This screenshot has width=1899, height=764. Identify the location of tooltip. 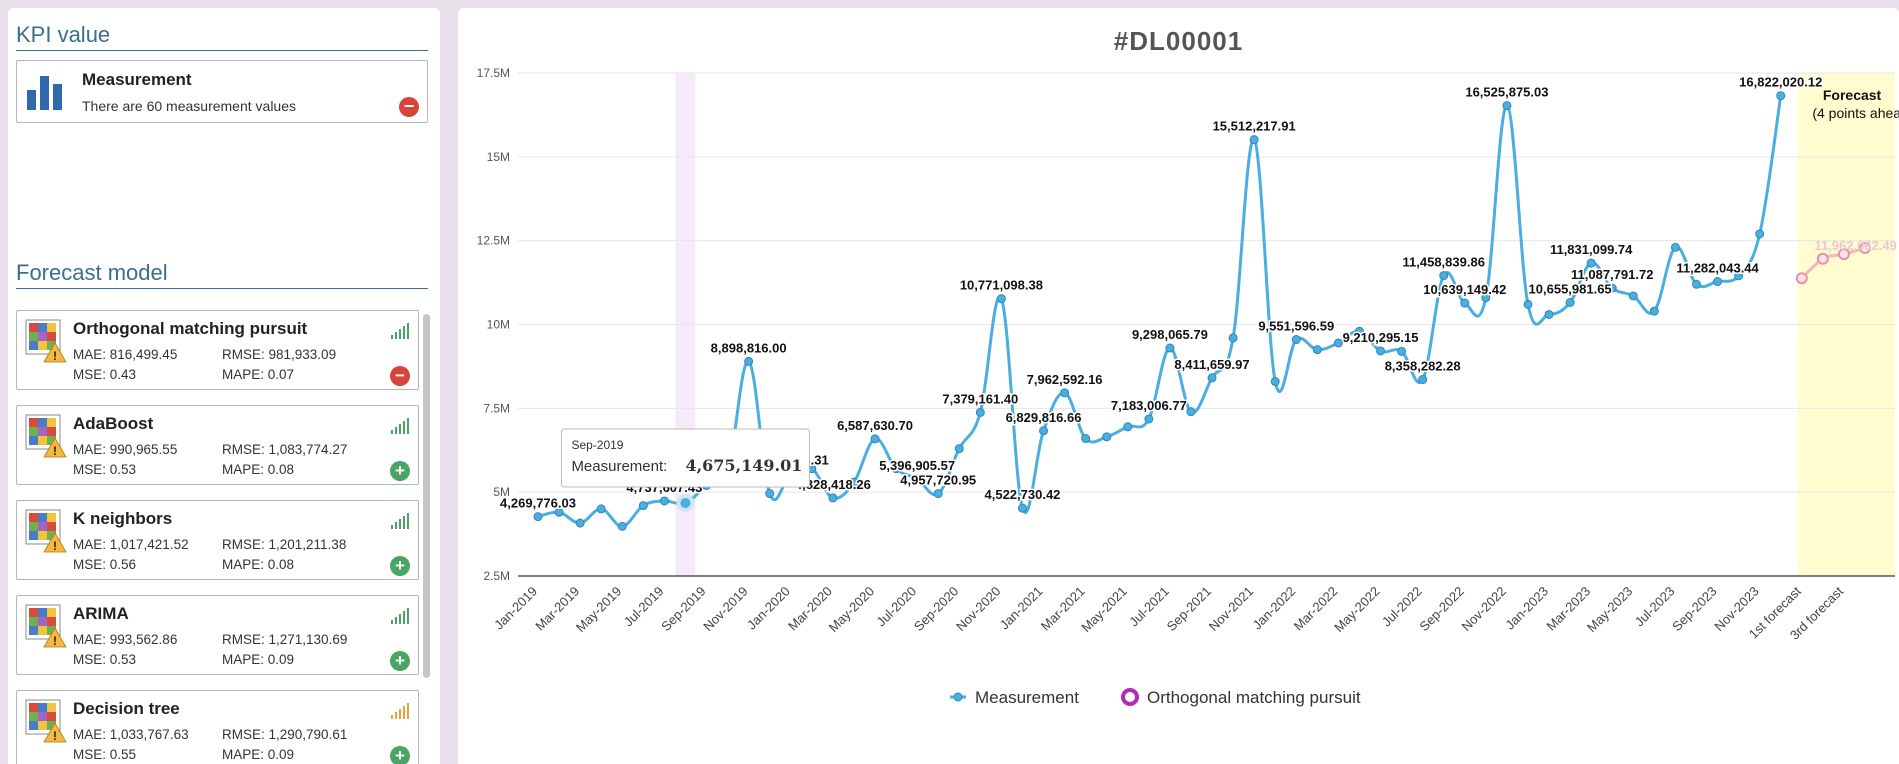
(685, 458).